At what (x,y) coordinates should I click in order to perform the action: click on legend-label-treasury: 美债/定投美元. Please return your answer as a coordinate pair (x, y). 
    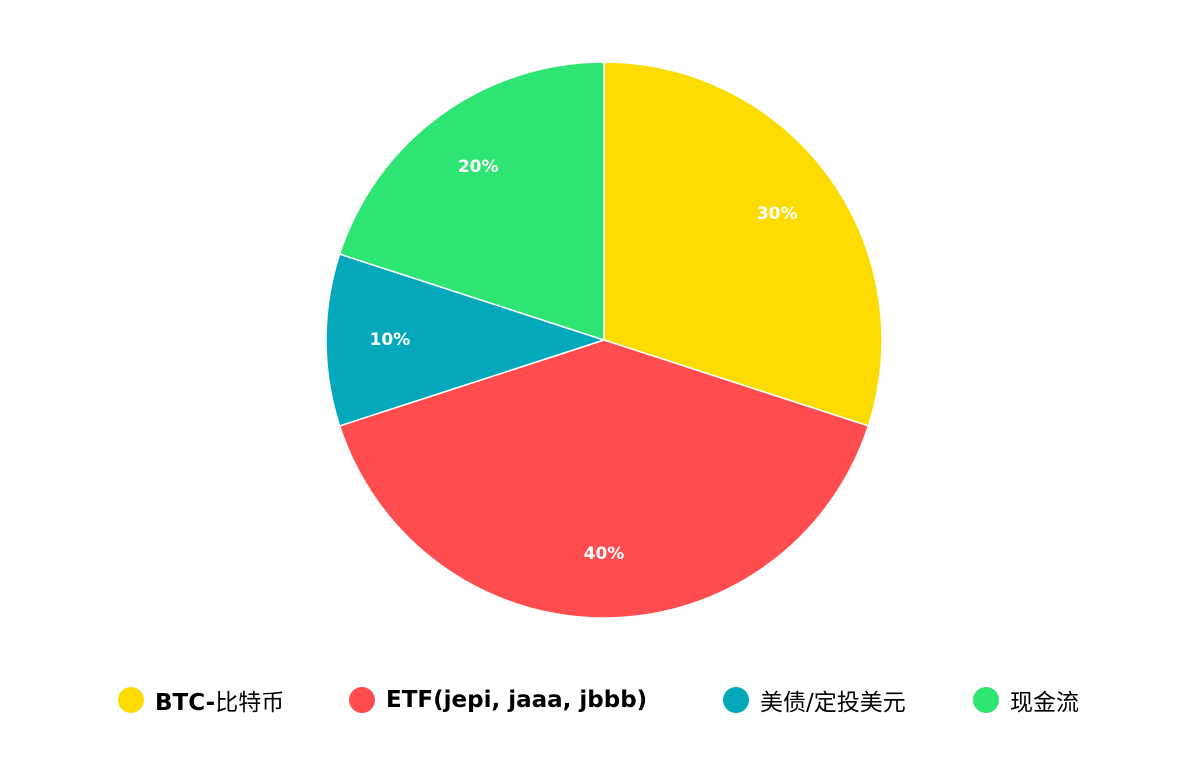
    Looking at the image, I should click on (833, 703).